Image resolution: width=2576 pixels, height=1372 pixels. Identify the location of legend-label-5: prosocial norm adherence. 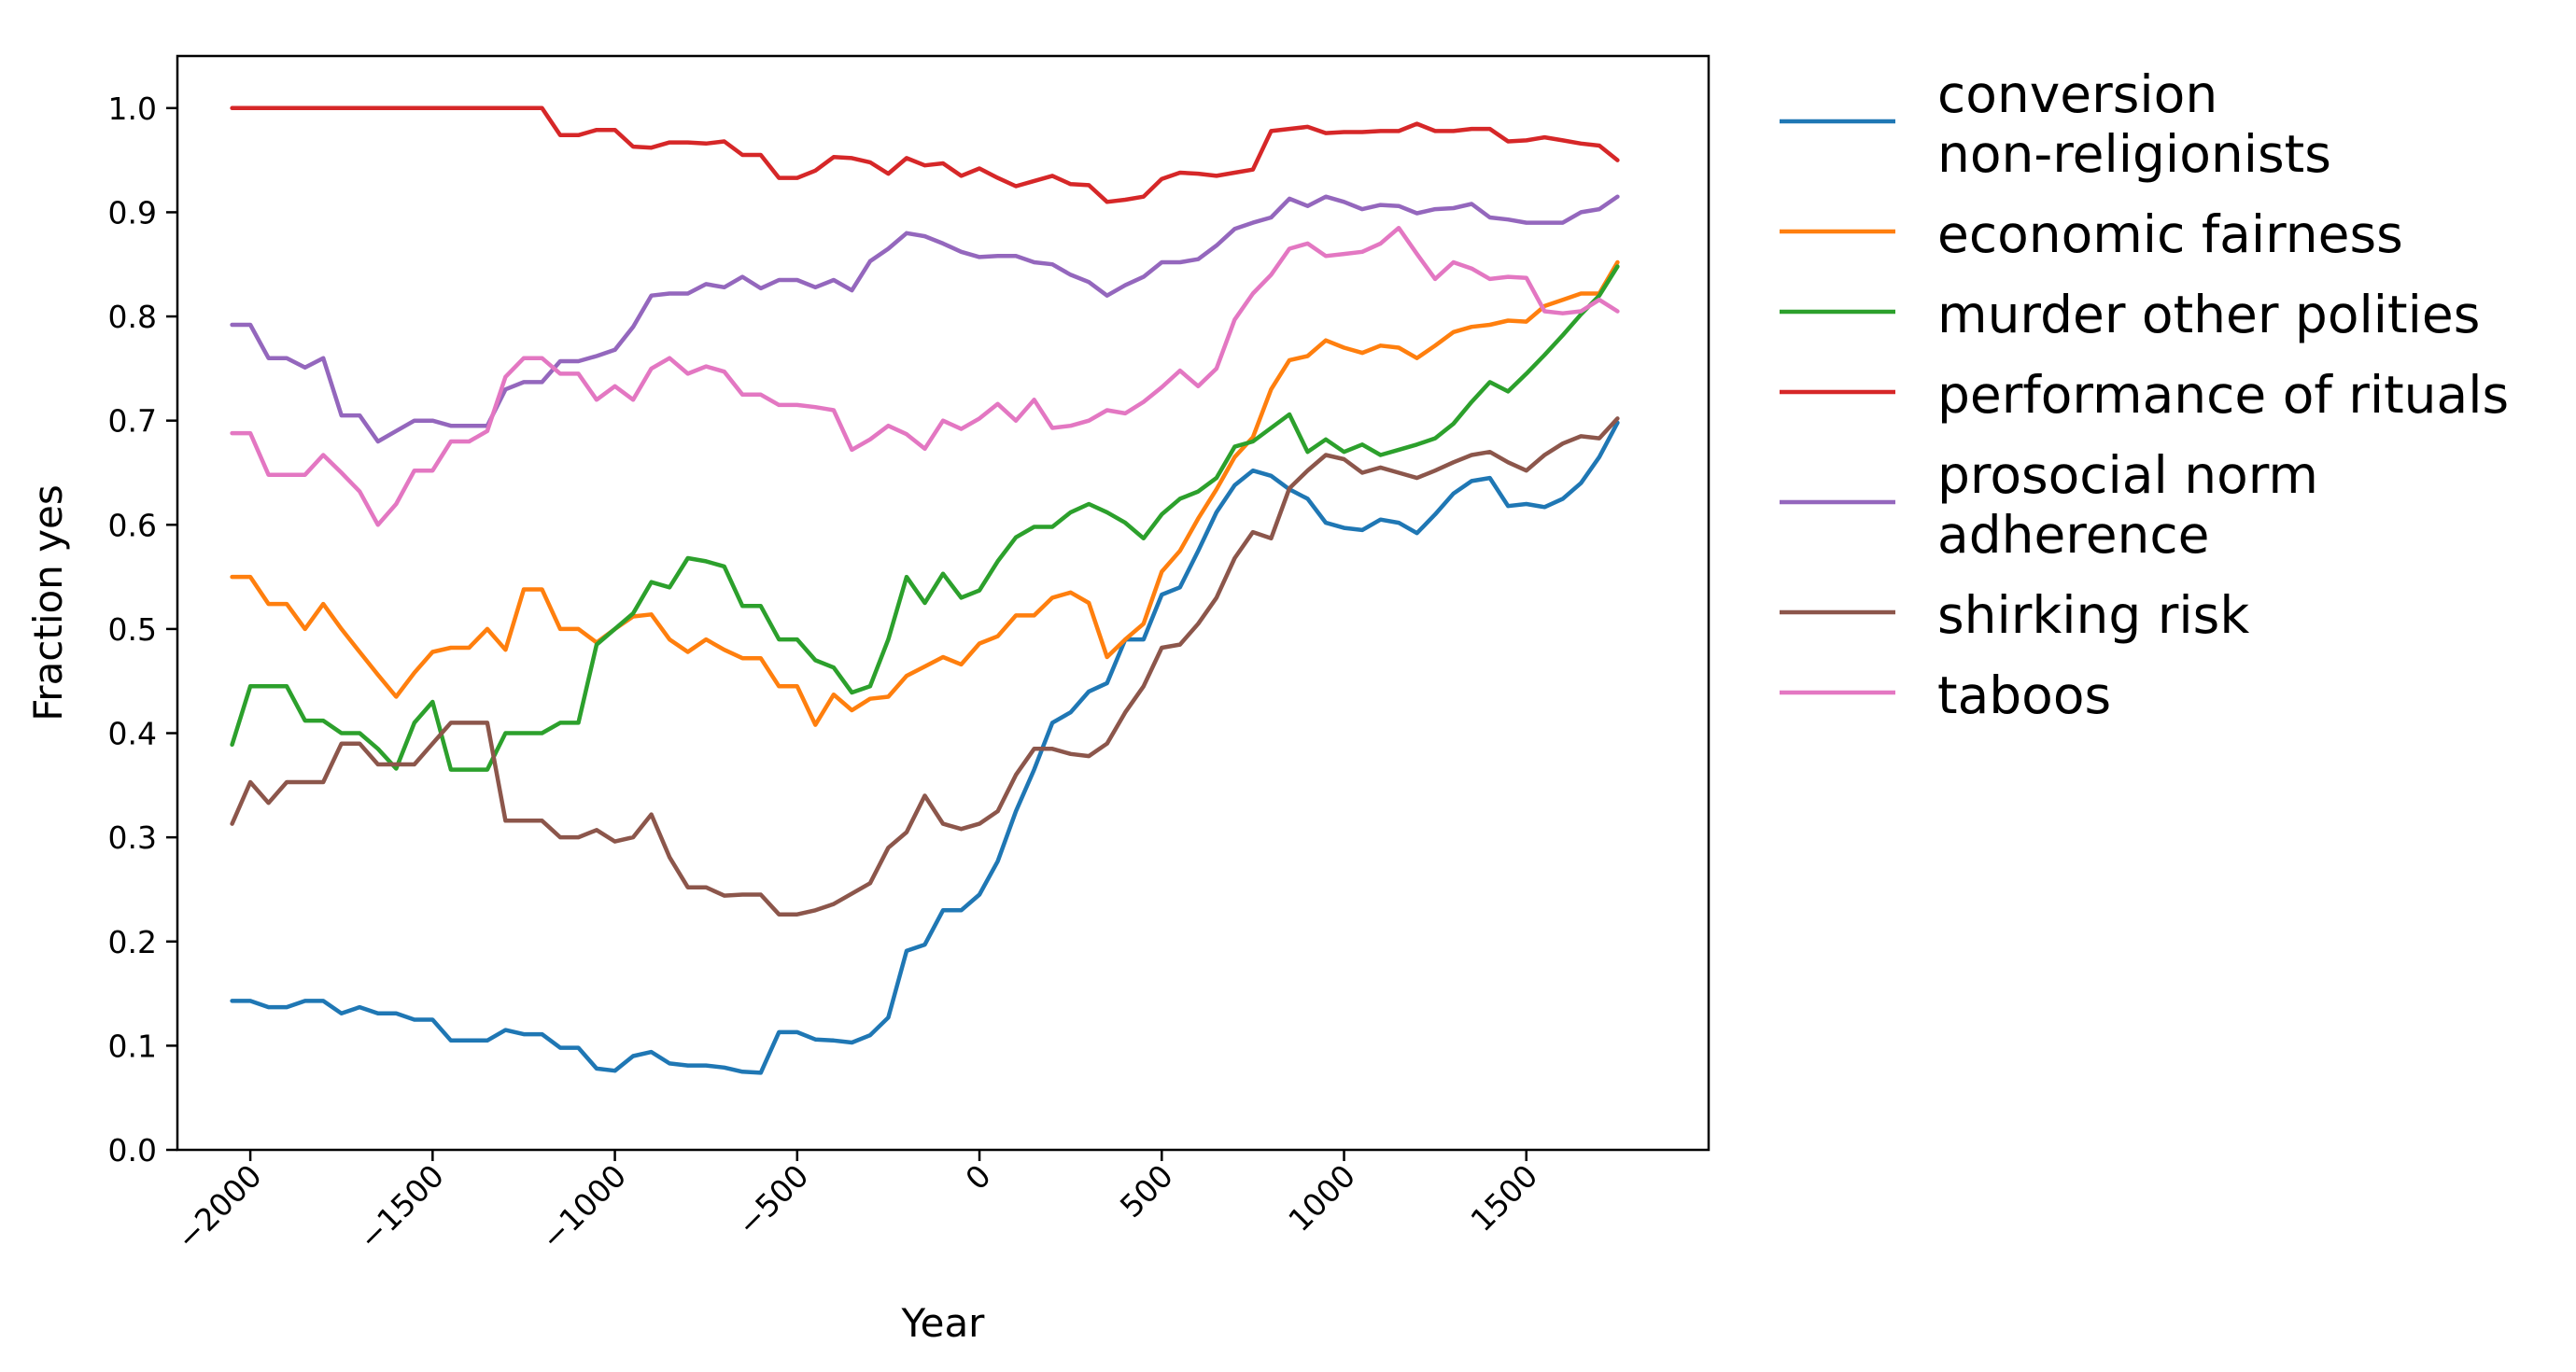
(2127, 505).